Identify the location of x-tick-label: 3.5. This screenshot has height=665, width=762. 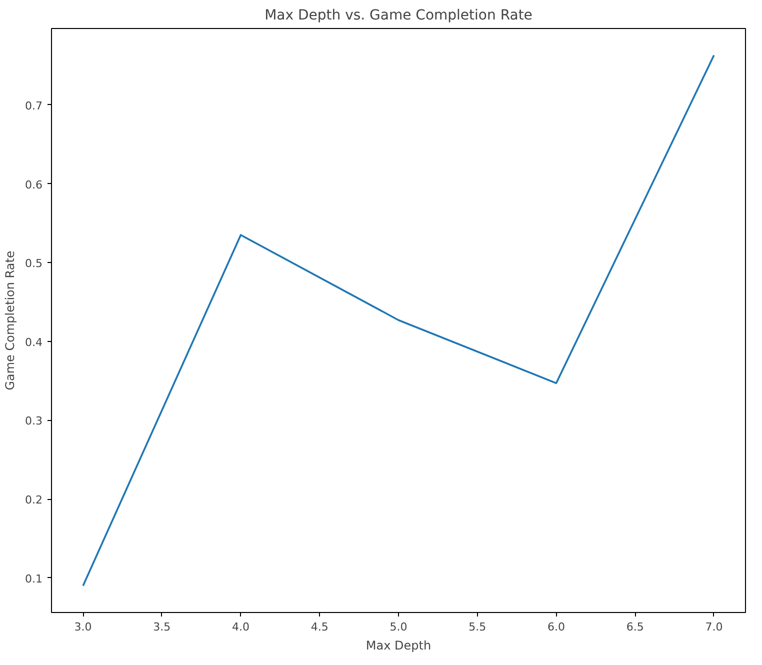
(162, 627).